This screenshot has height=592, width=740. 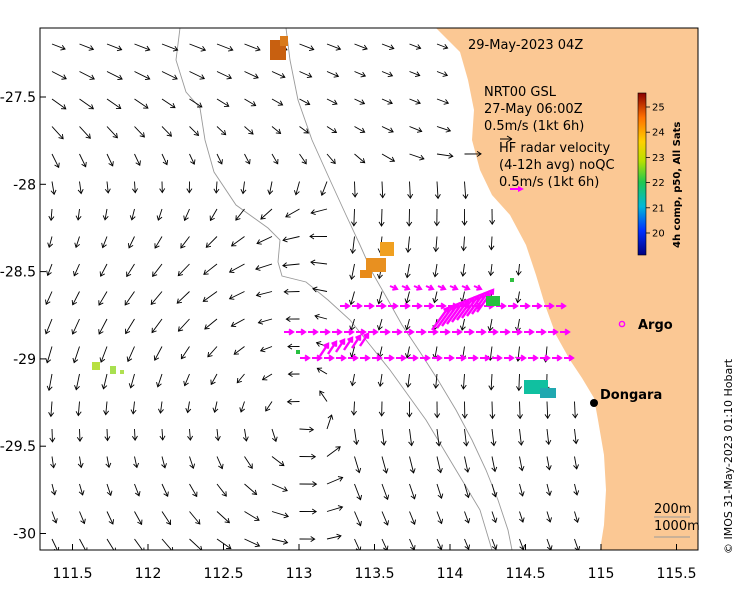 I want to click on dongara-label: Dongara, so click(x=631, y=395).